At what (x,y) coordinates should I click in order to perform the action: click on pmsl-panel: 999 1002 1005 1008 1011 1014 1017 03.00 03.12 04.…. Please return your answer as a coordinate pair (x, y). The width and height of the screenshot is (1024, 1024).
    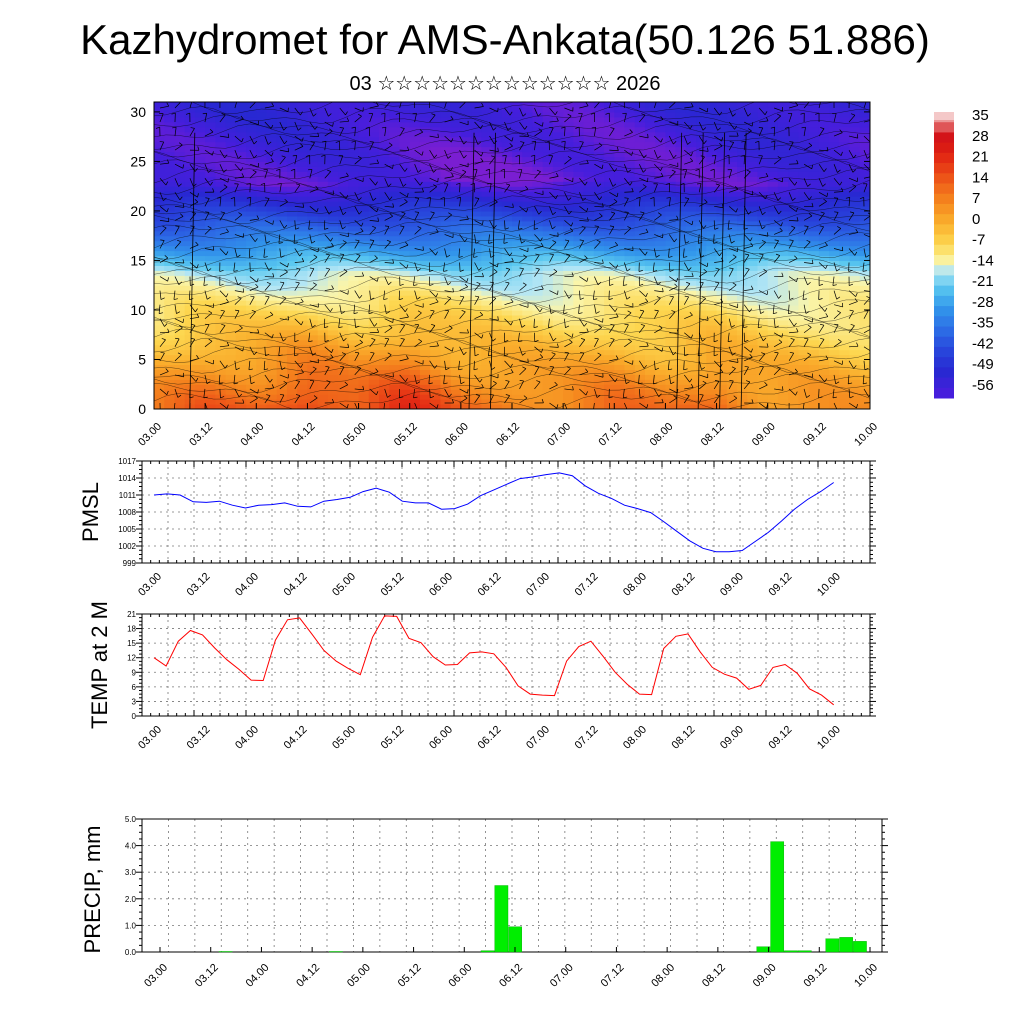
    Looking at the image, I should click on (477, 528).